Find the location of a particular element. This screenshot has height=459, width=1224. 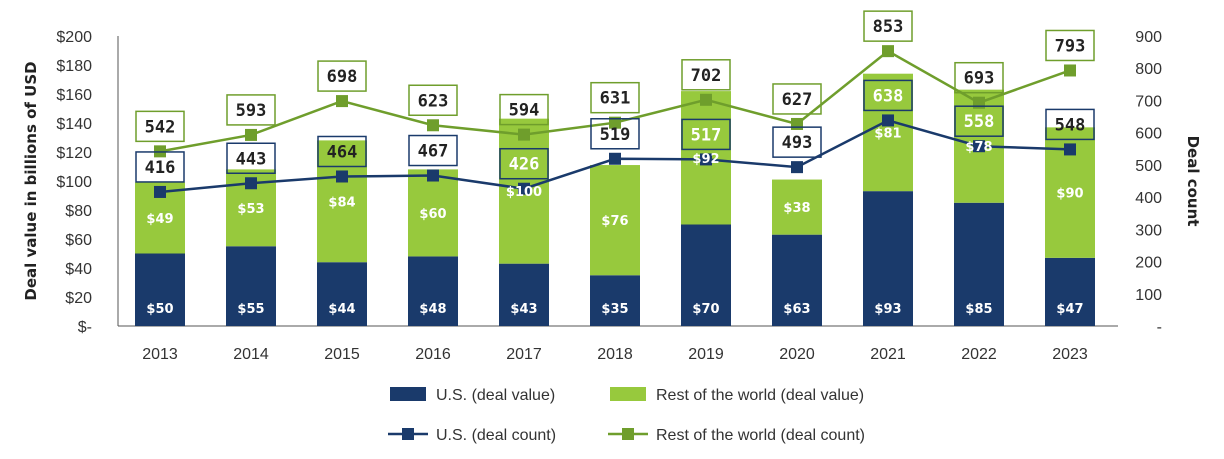

count-label-us: 467 is located at coordinates (433, 152).